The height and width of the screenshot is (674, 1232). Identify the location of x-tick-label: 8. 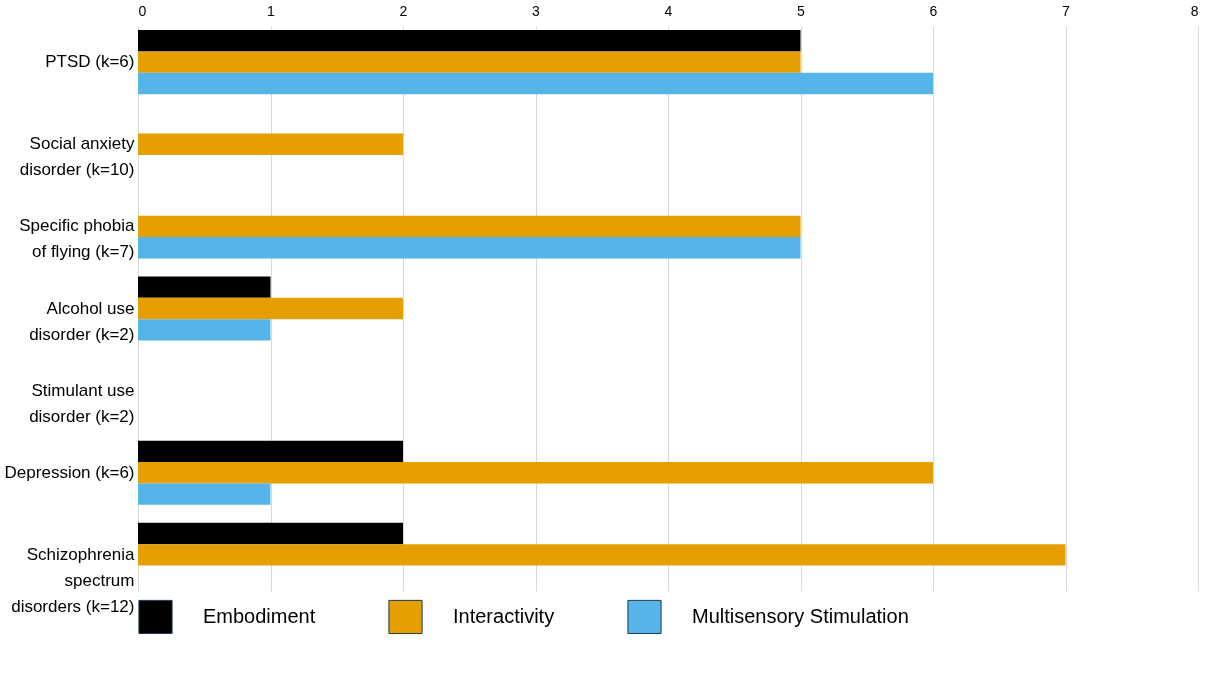
(1194, 10).